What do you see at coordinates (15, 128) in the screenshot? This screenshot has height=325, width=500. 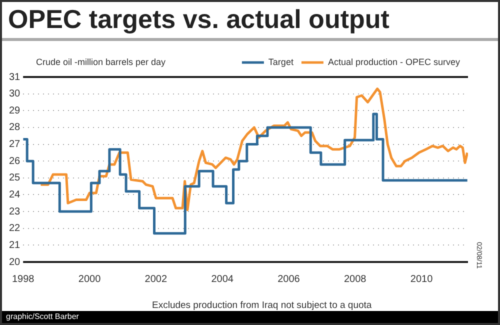 I see `y-tick-label: 28` at bounding box center [15, 128].